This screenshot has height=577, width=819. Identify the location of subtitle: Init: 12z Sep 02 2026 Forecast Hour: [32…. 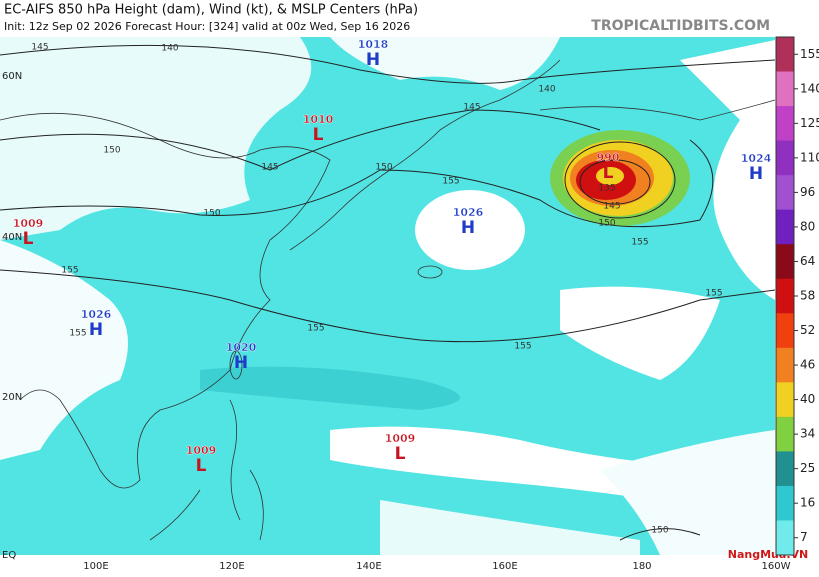
(207, 26).